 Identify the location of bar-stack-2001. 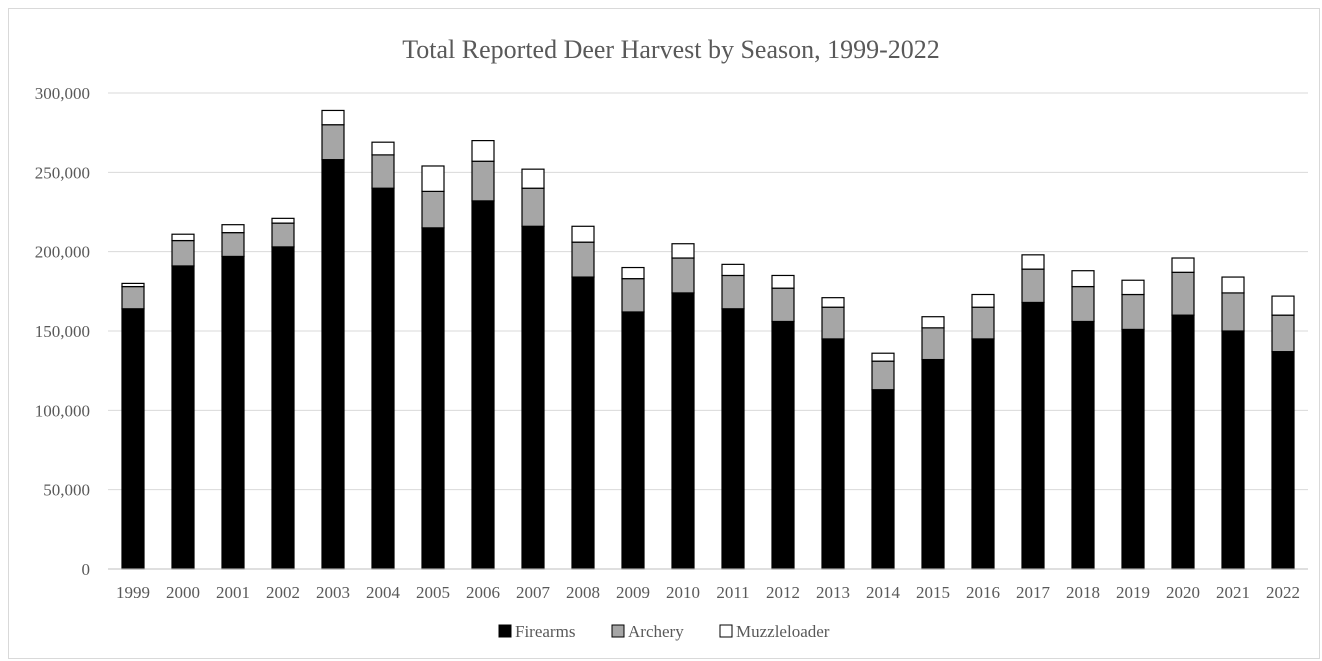
(233, 397).